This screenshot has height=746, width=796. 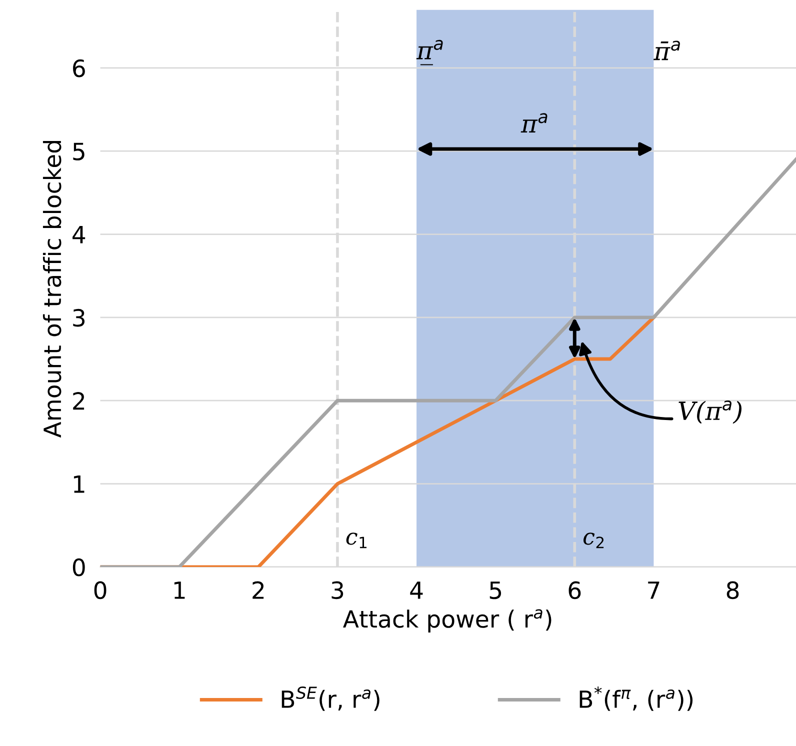 I want to click on x-tick-label: 0, so click(x=100, y=590).